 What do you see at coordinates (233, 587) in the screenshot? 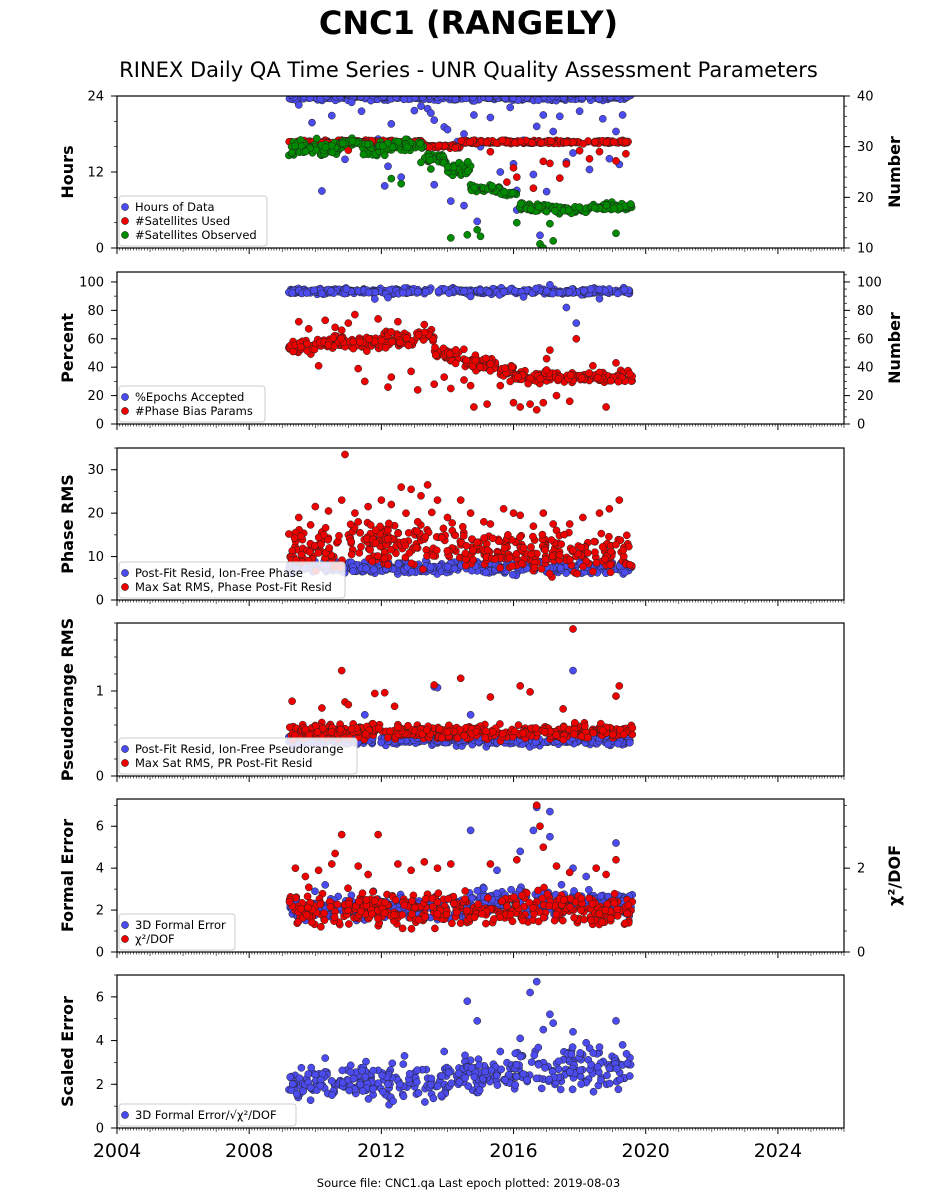
I see `legend-label: Max Sat RMS, Phase Post-Fit Resid` at bounding box center [233, 587].